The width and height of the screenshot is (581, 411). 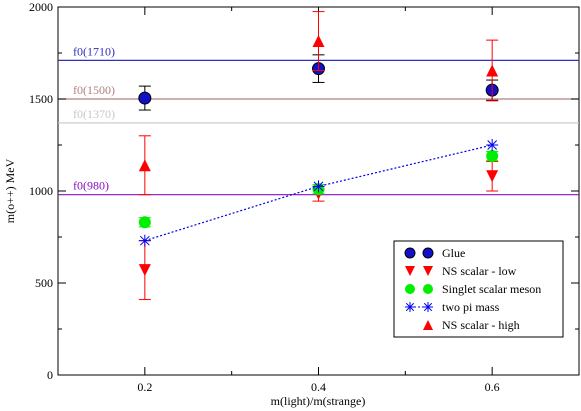 What do you see at coordinates (41, 191) in the screenshot?
I see `y-tick-label: 1000` at bounding box center [41, 191].